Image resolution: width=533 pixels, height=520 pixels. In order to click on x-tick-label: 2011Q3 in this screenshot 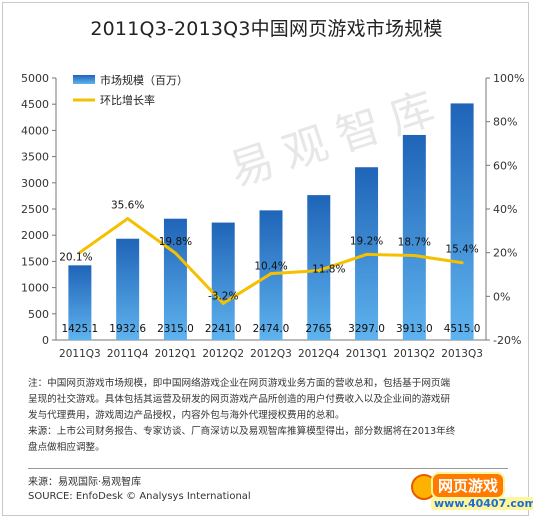, I will do `click(80, 354)`.